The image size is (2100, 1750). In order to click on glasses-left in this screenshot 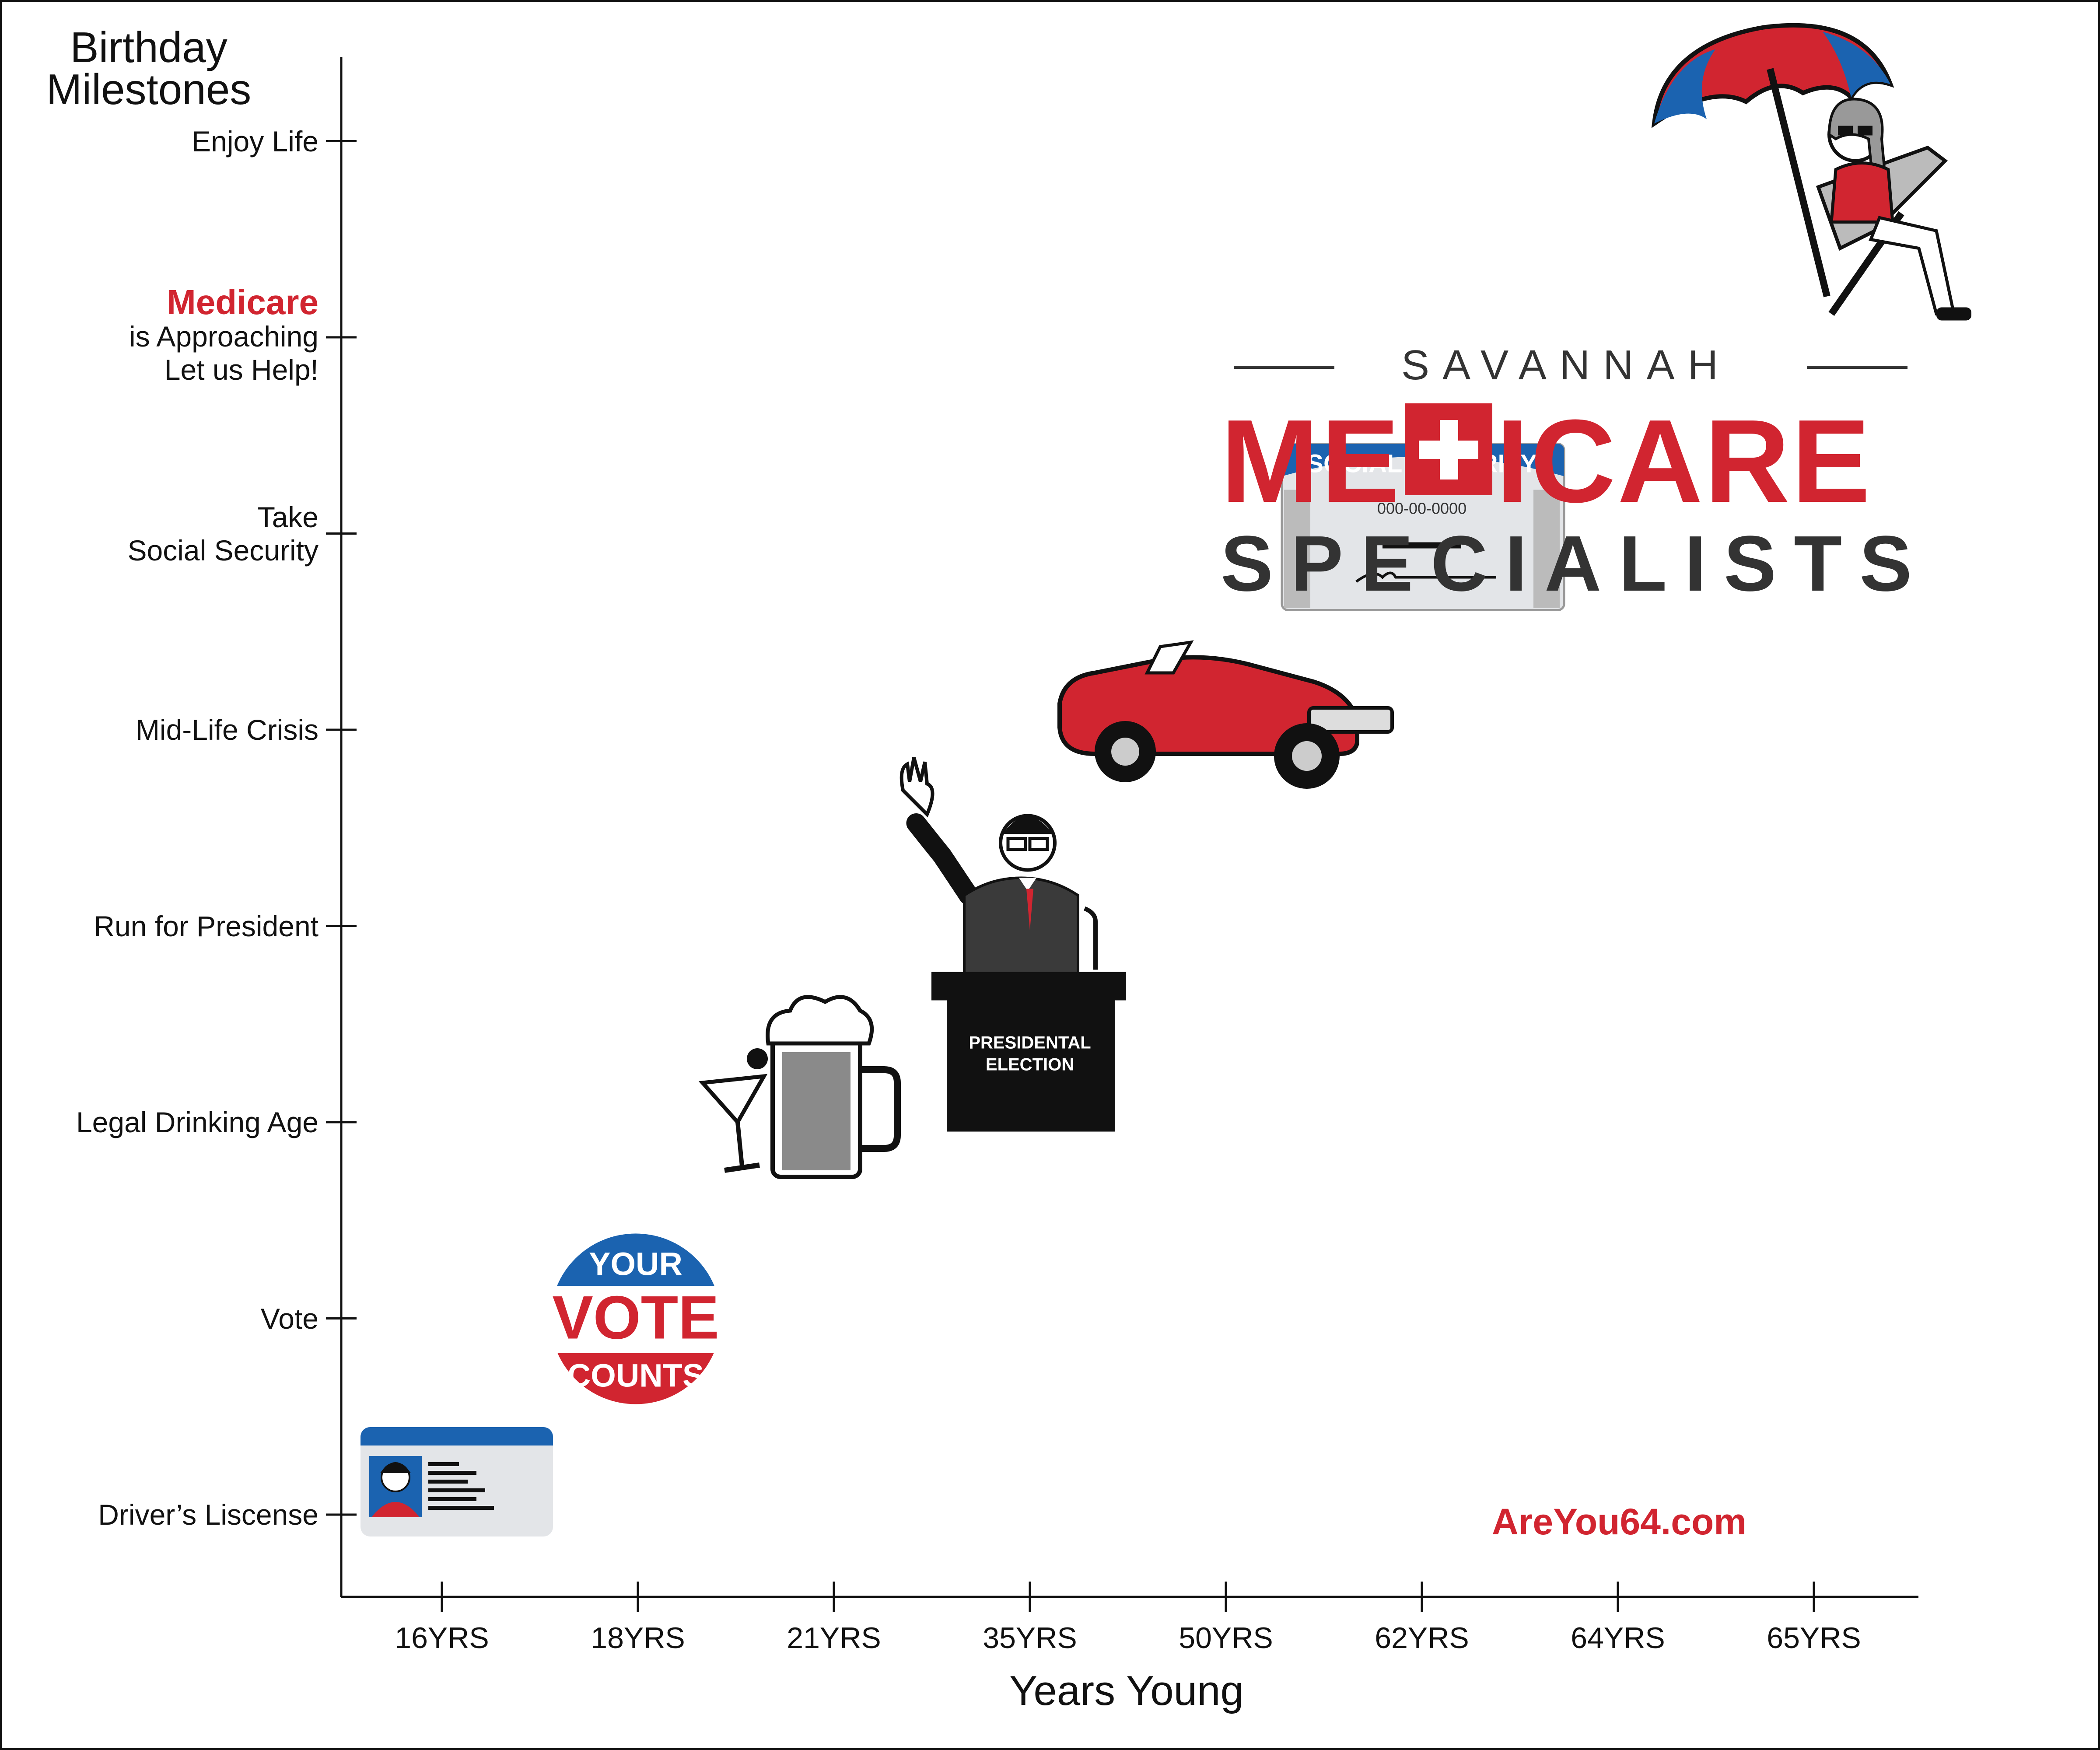, I will do `click(1016, 844)`.